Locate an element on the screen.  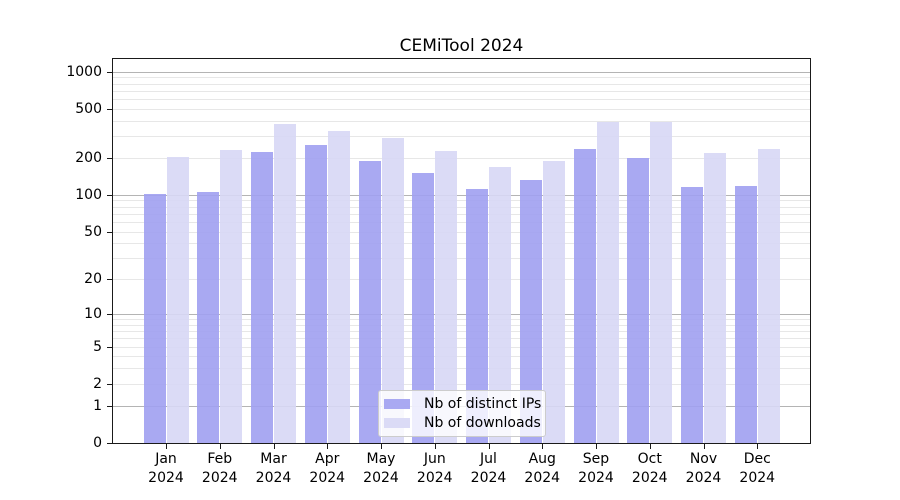
x-tick-label: Jul 2024 is located at coordinates (489, 469).